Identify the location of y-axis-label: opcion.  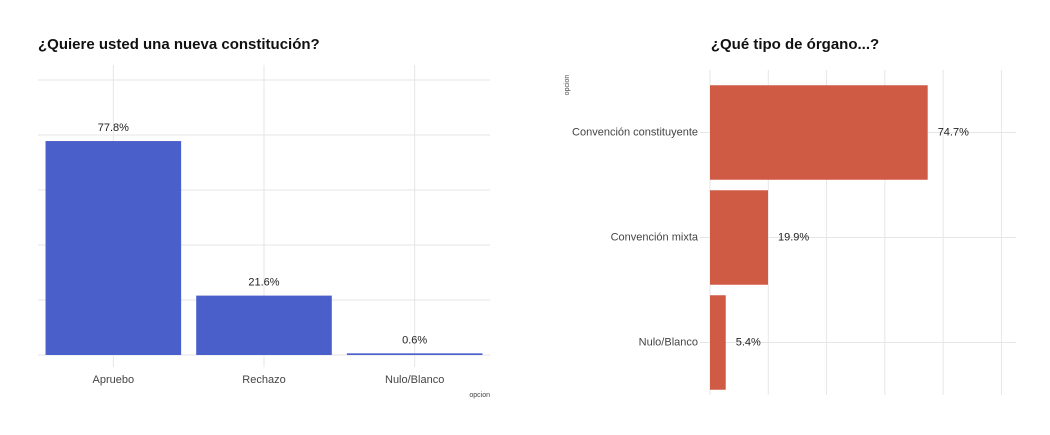
(567, 85).